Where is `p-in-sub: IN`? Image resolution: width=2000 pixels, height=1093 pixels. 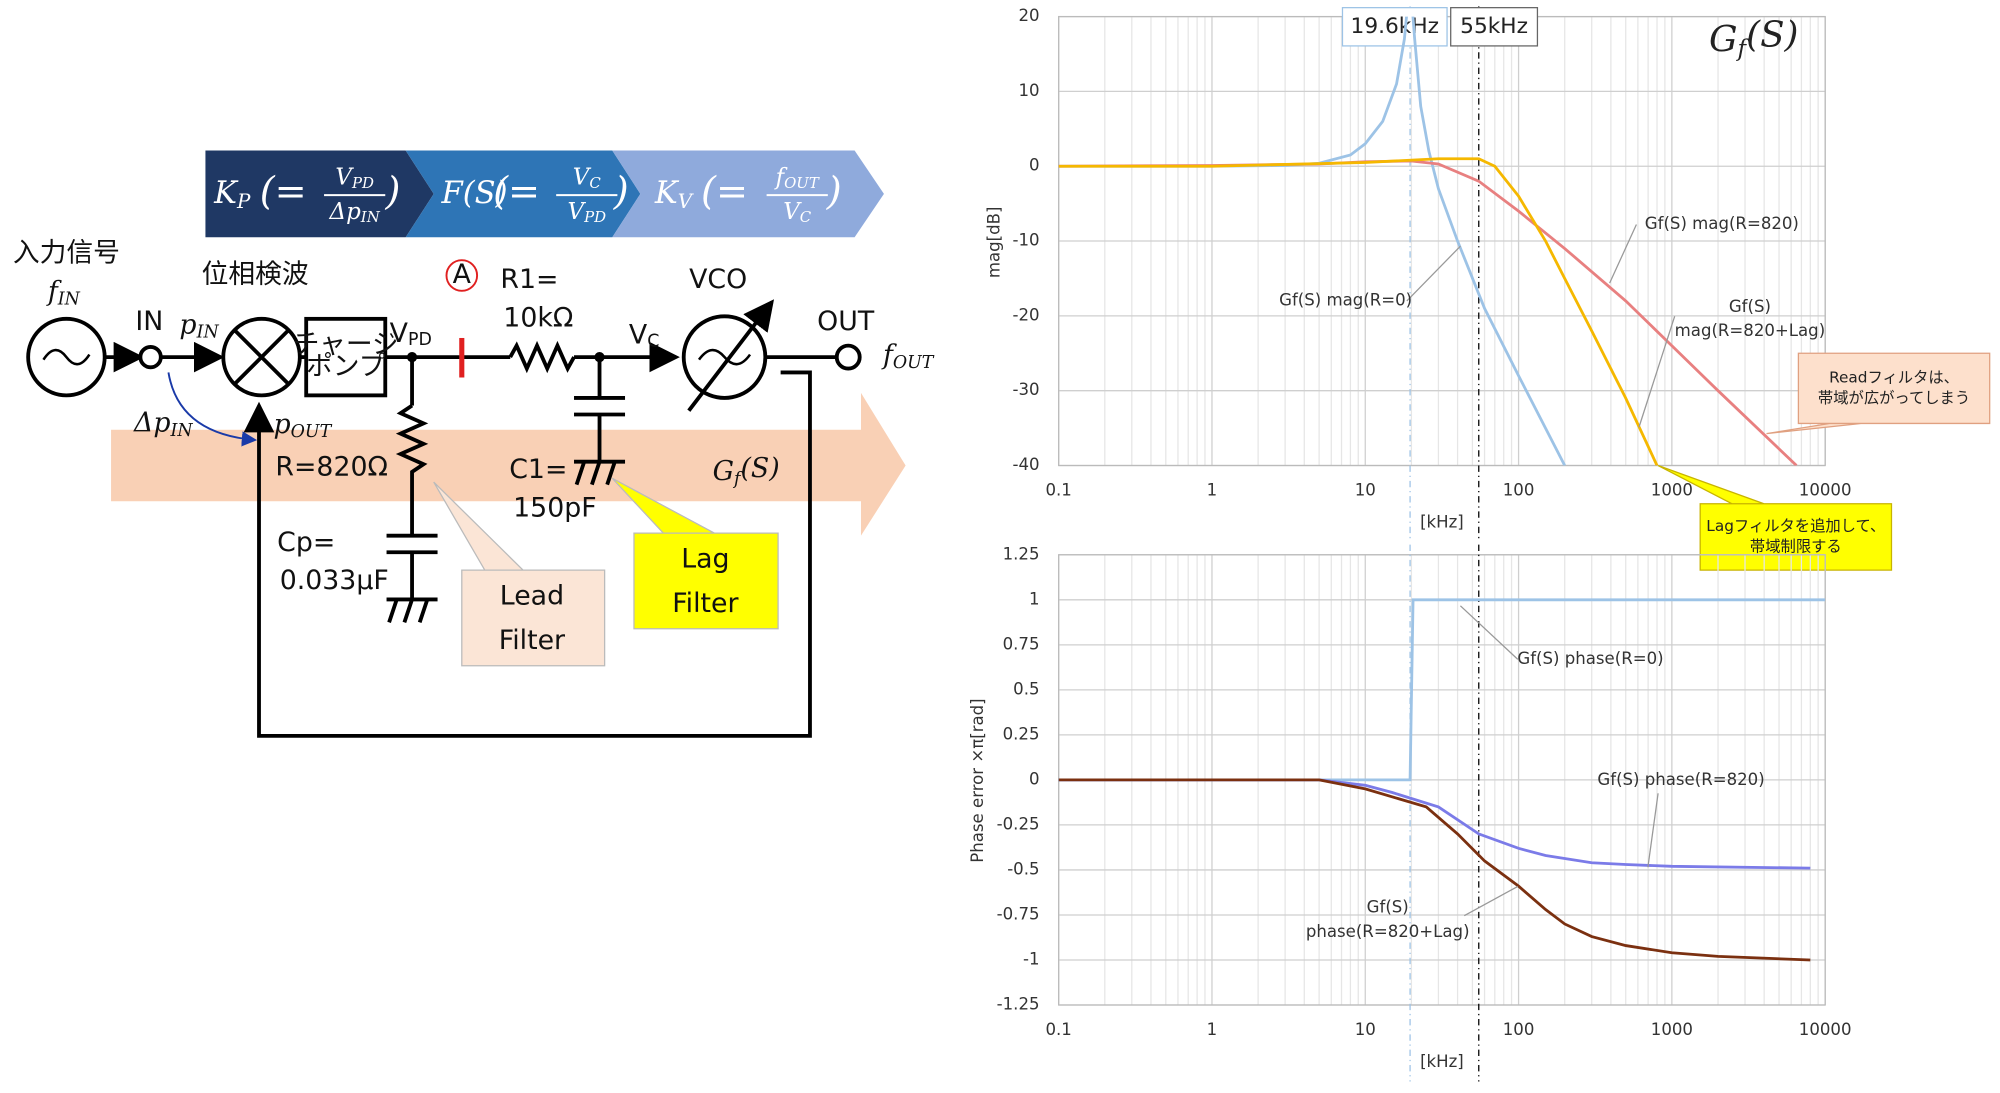
p-in-sub: IN is located at coordinates (208, 332).